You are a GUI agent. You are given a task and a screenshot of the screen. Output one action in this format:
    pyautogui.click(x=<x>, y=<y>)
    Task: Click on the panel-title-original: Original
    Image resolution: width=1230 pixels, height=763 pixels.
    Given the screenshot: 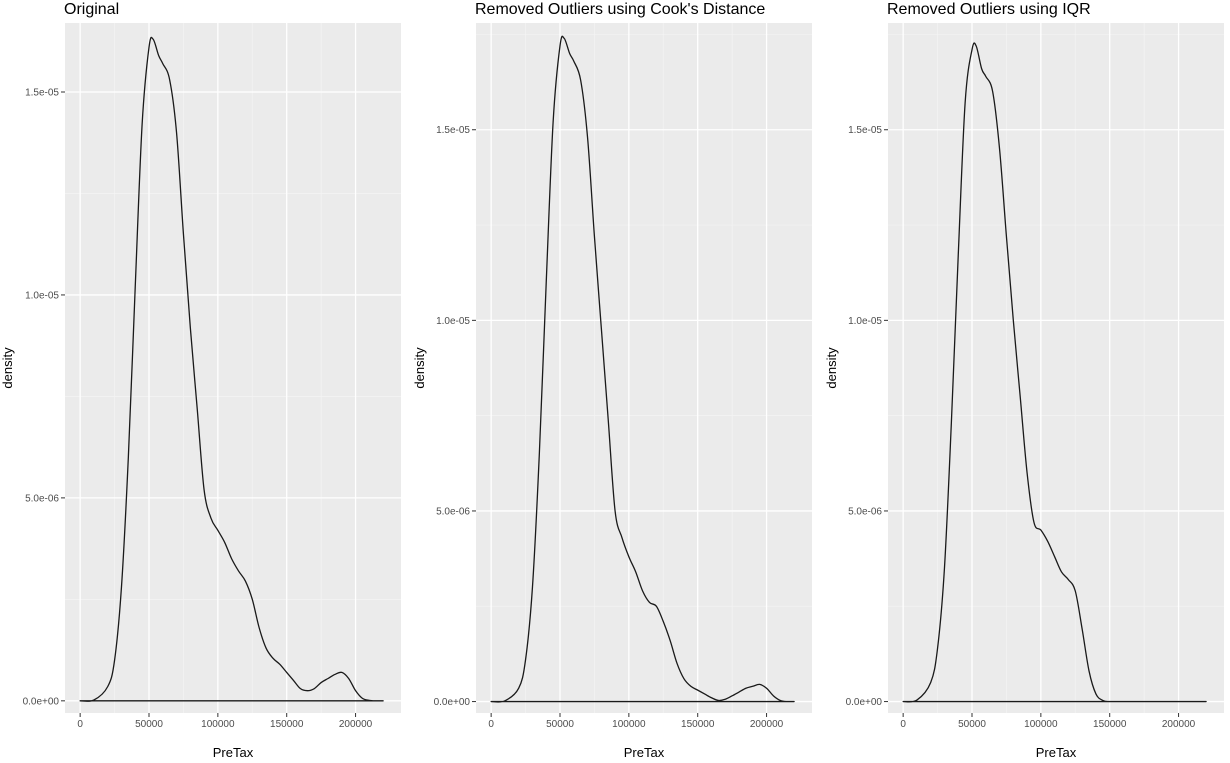 What is the action you would take?
    pyautogui.click(x=92, y=9)
    